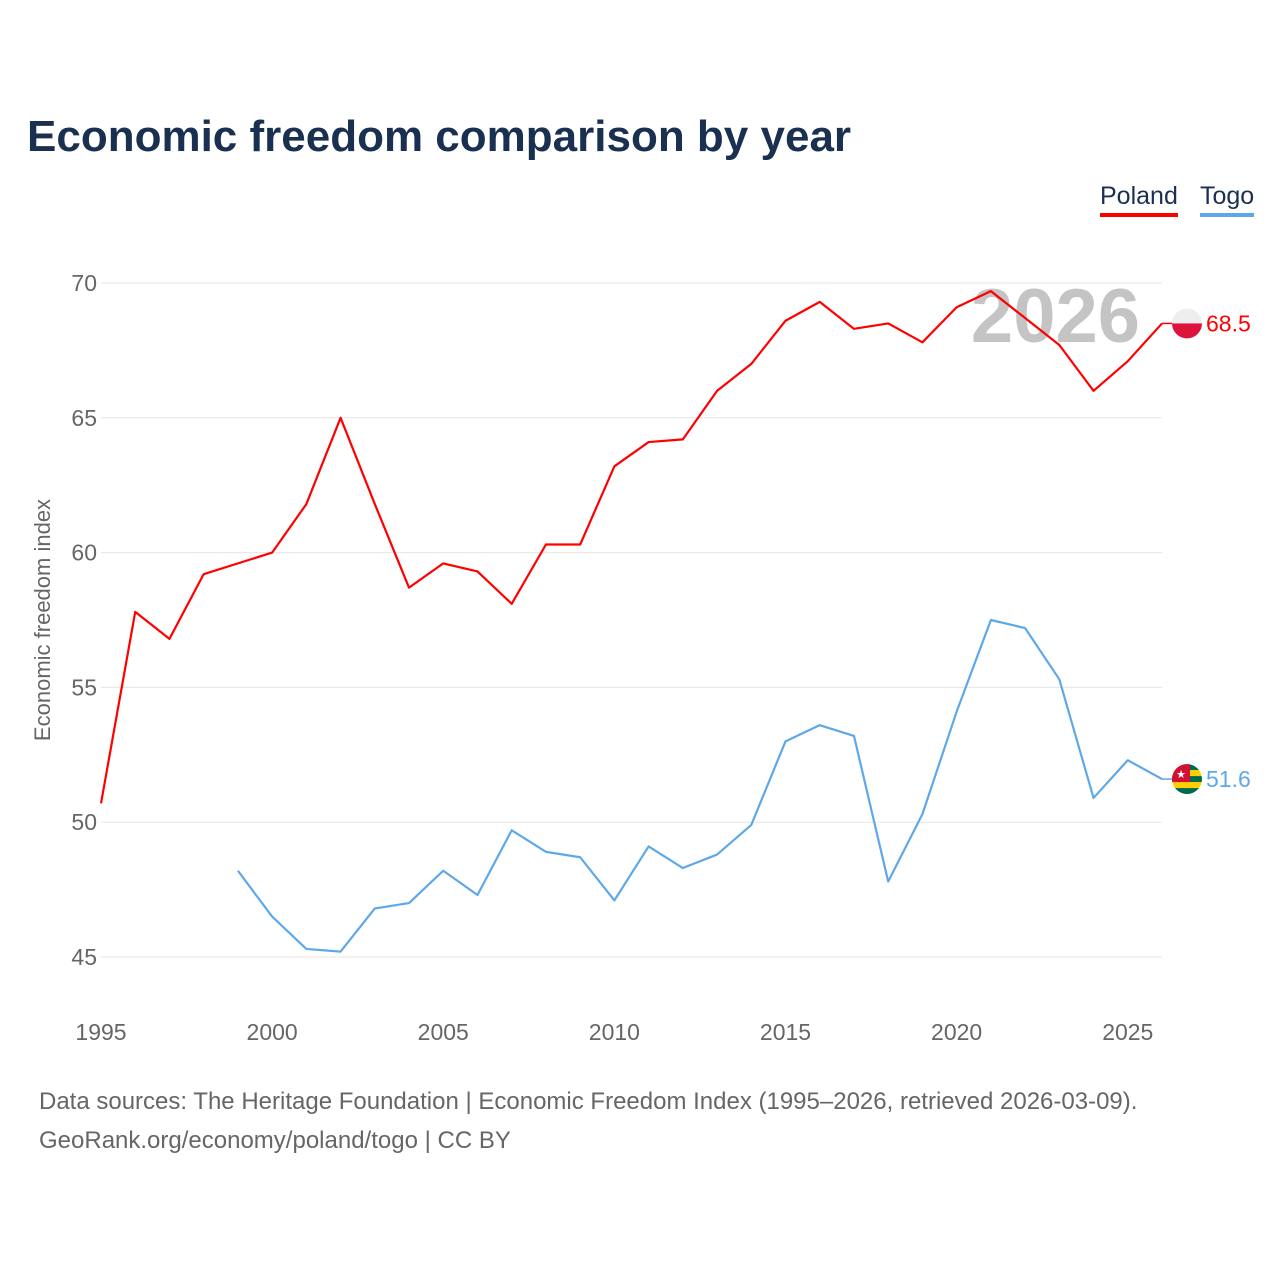  What do you see at coordinates (1055, 316) in the screenshot?
I see `year-watermark: 2026` at bounding box center [1055, 316].